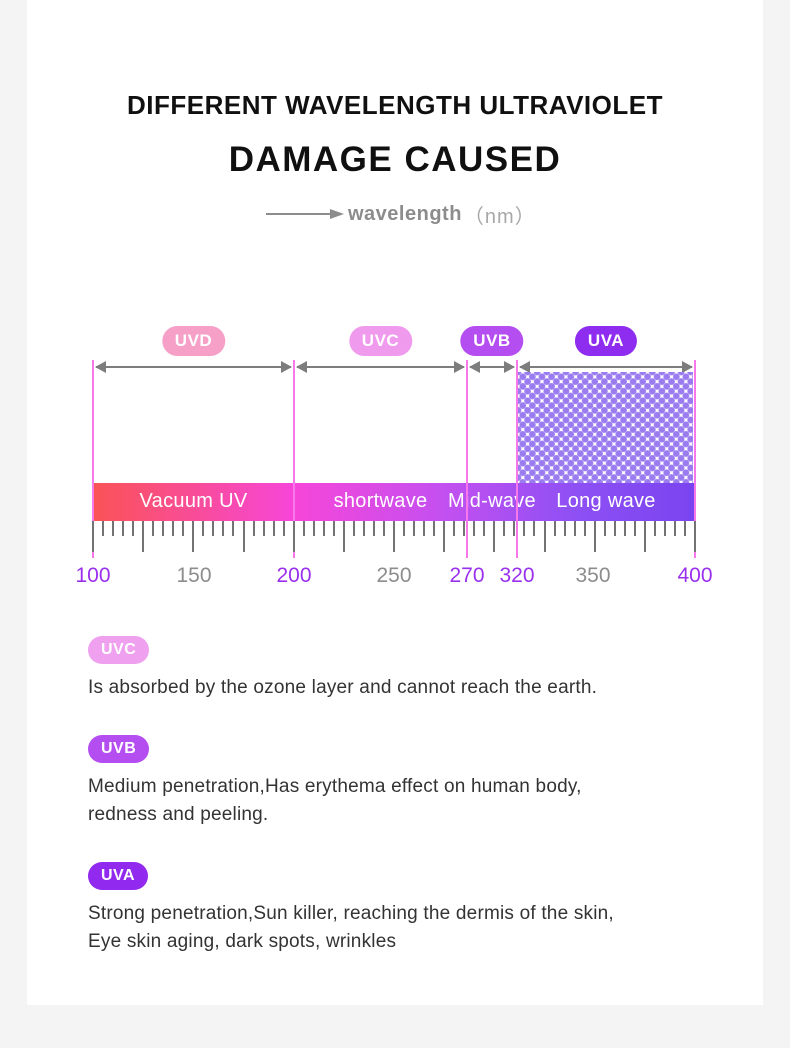 The image size is (790, 1048). What do you see at coordinates (395, 105) in the screenshot?
I see `page-title-line1: DIFFERENT WAVELENGTH ULTRAVIOLET` at bounding box center [395, 105].